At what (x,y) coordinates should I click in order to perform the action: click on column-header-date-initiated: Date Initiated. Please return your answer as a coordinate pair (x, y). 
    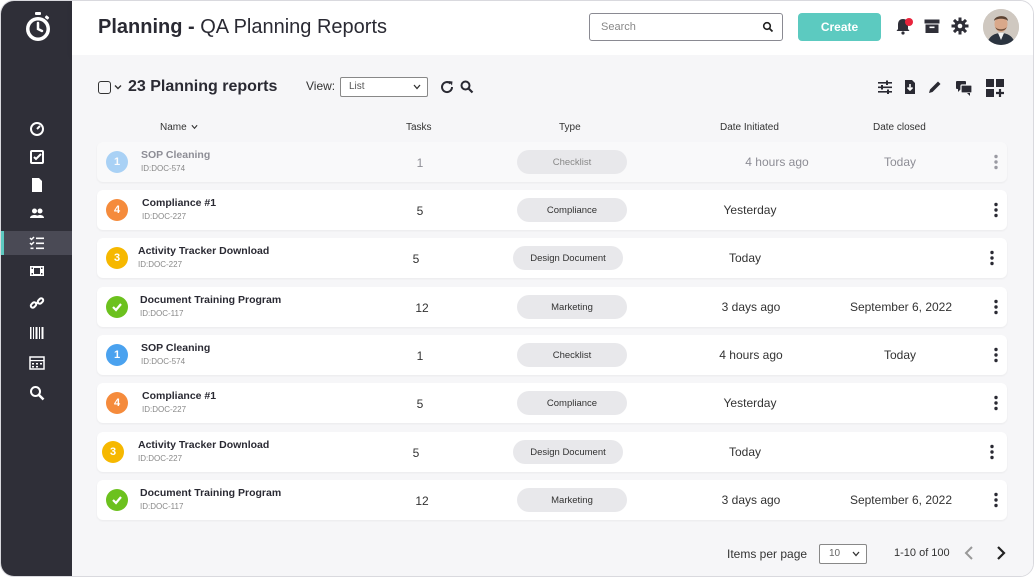
    Looking at the image, I should click on (749, 127).